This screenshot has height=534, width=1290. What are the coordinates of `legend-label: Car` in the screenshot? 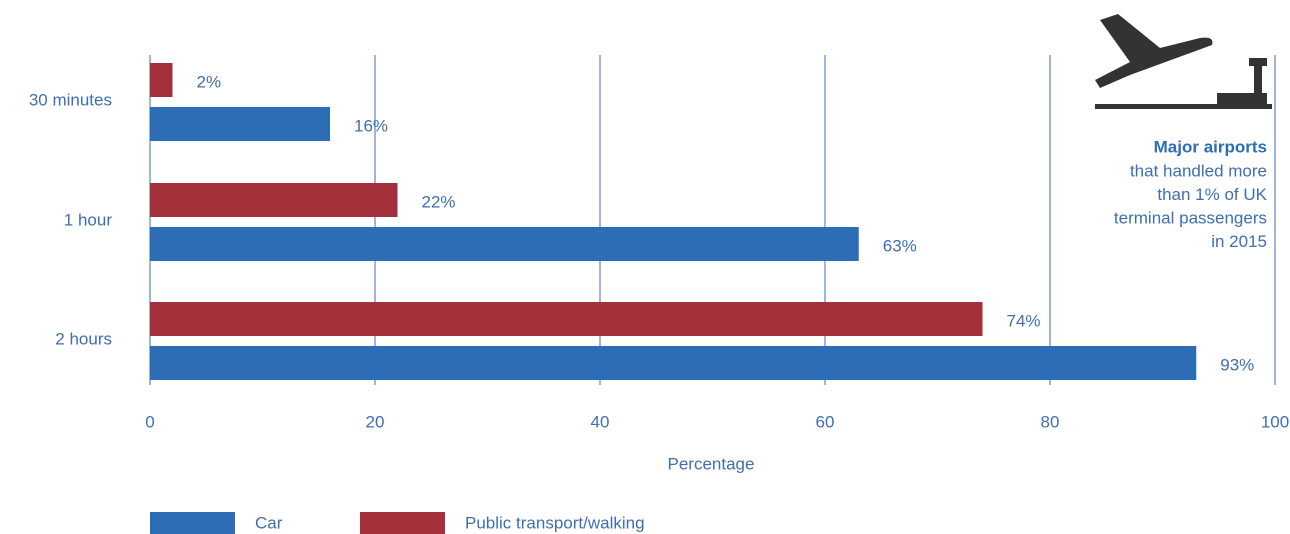 It's located at (269, 522).